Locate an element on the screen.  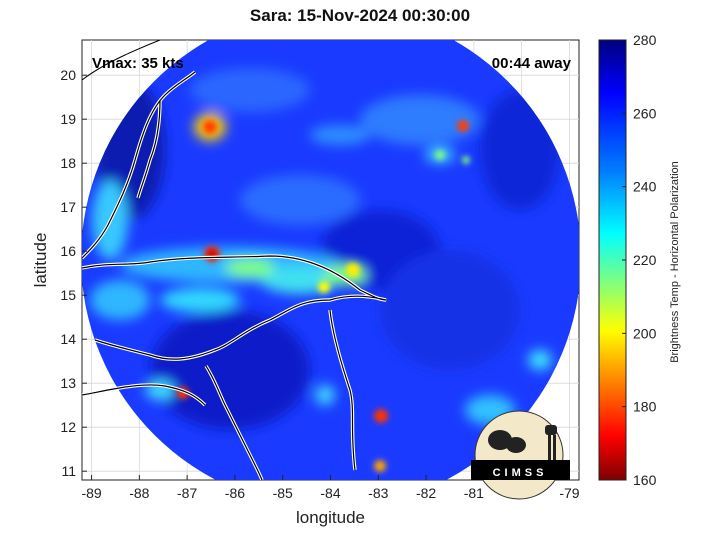
y-tick-label: 11 is located at coordinates (68, 471).